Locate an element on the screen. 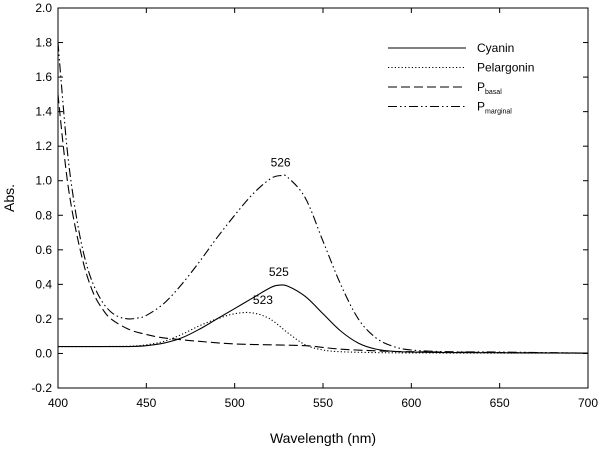  y-tick-label: 1.0 is located at coordinates (43, 181).